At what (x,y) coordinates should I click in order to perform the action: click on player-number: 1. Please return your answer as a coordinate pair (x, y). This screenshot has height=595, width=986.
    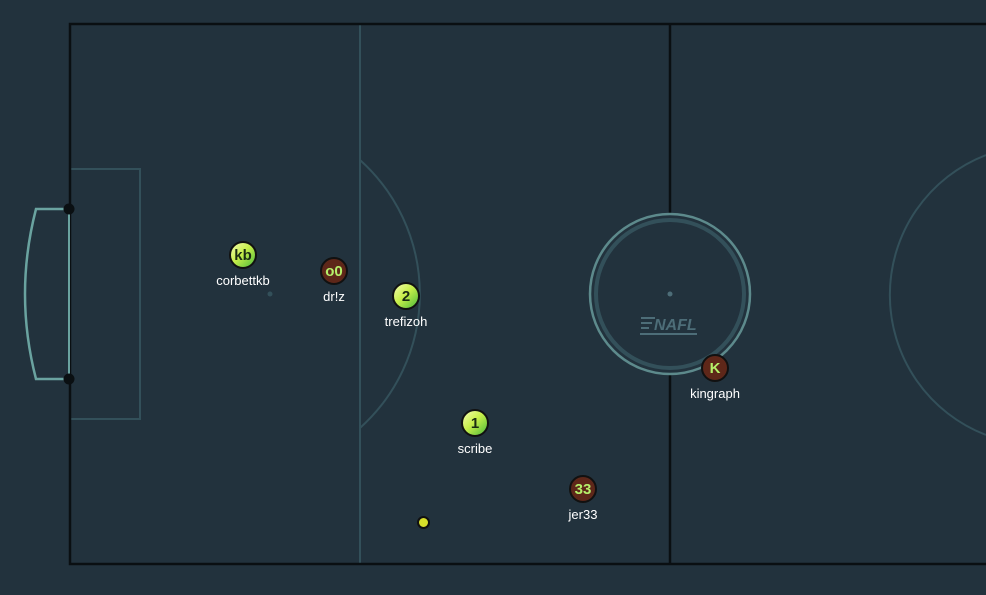
    Looking at the image, I should click on (475, 423).